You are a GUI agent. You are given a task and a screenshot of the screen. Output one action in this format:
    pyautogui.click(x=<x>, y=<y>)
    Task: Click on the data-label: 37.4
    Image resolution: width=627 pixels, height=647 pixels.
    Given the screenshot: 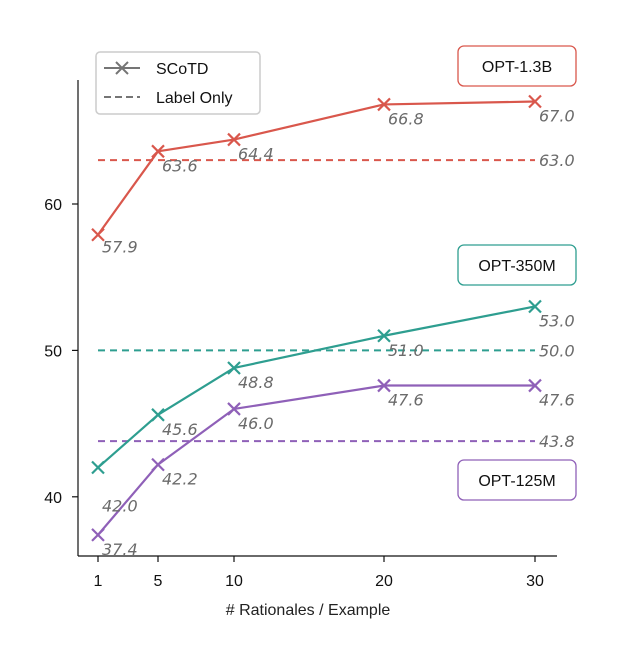 What is the action you would take?
    pyautogui.click(x=120, y=549)
    